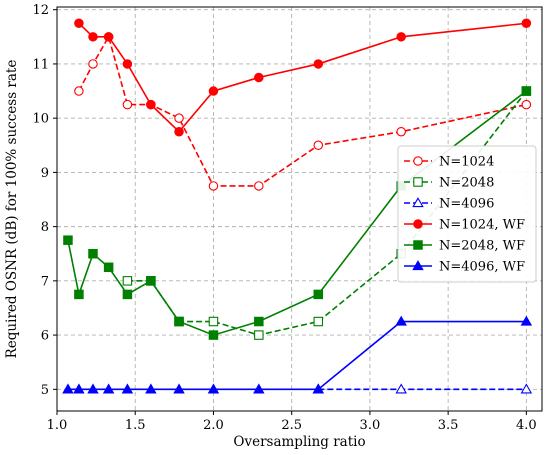 Image resolution: width=550 pixels, height=455 pixels. I want to click on legend-box, so click(467, 214).